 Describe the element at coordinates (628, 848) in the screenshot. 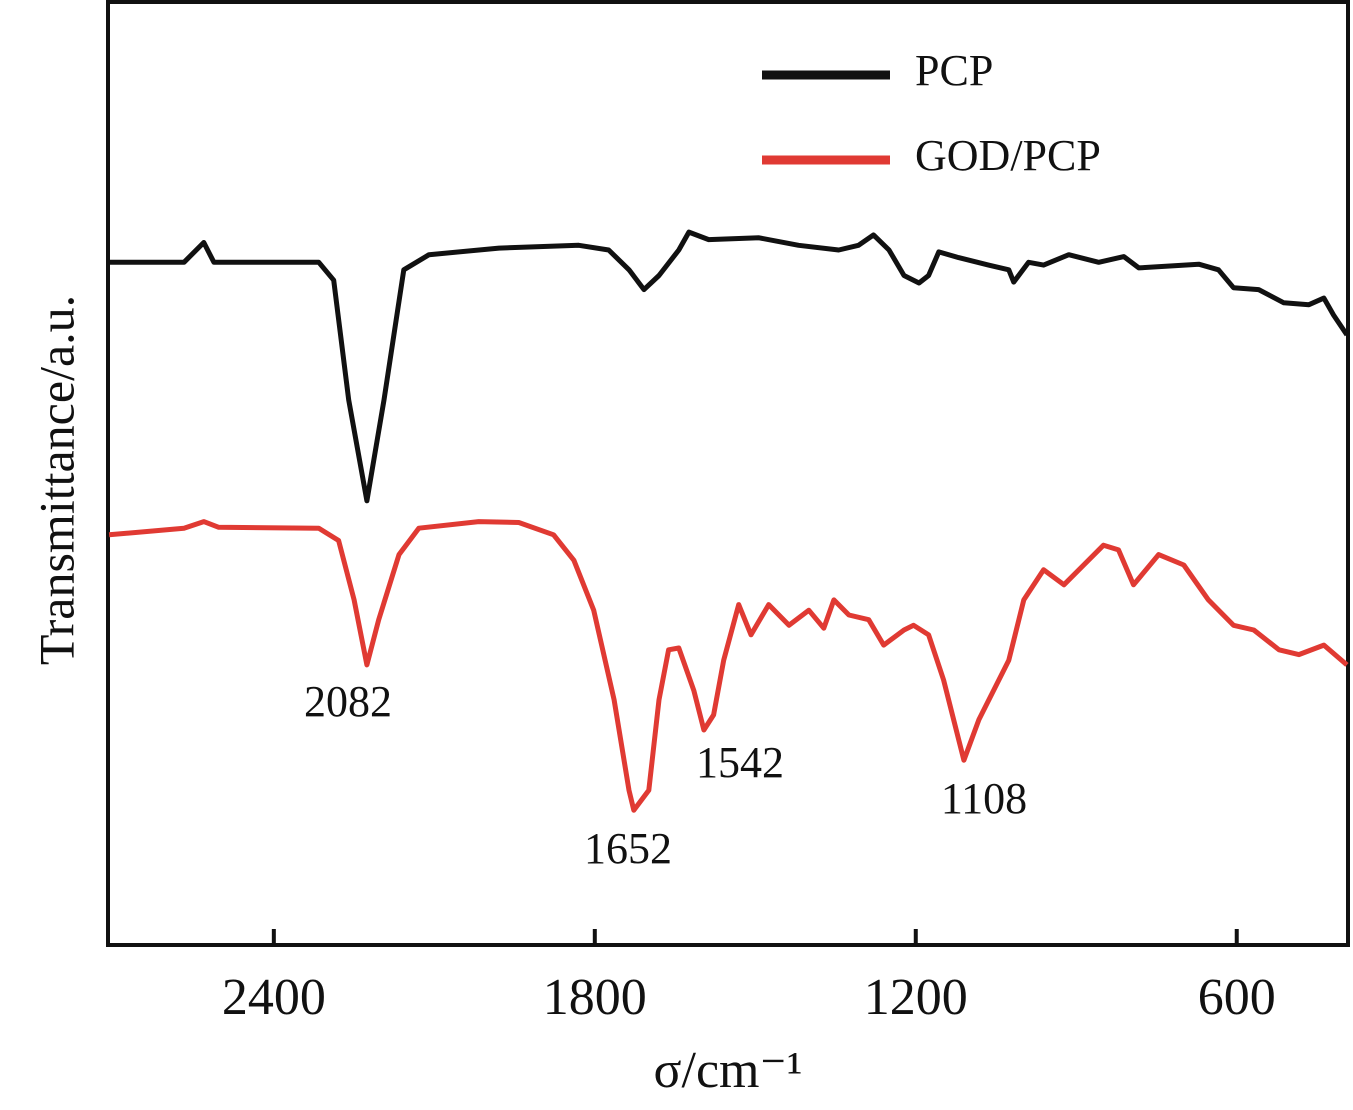

I see `peak-label: 1652` at that location.